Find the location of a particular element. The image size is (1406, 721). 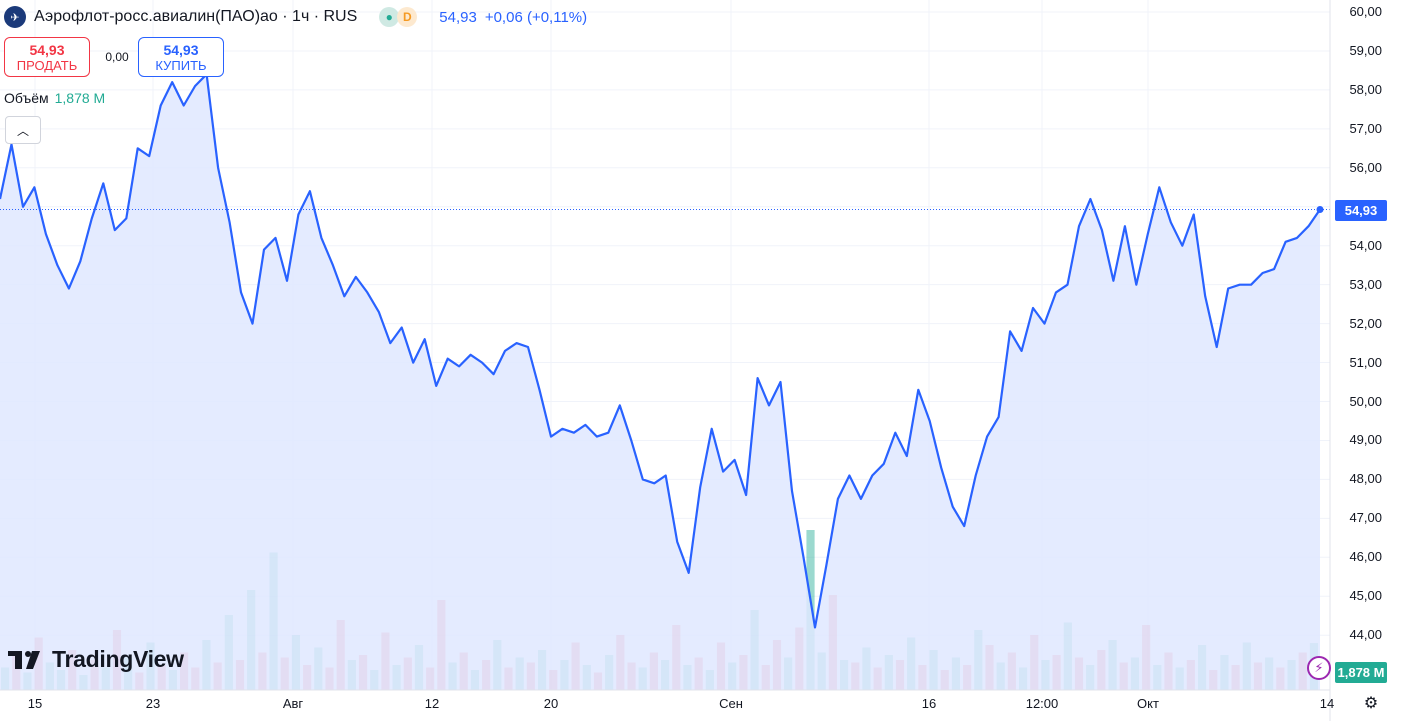

price-axis-label: 53,00 is located at coordinates (1365, 284).